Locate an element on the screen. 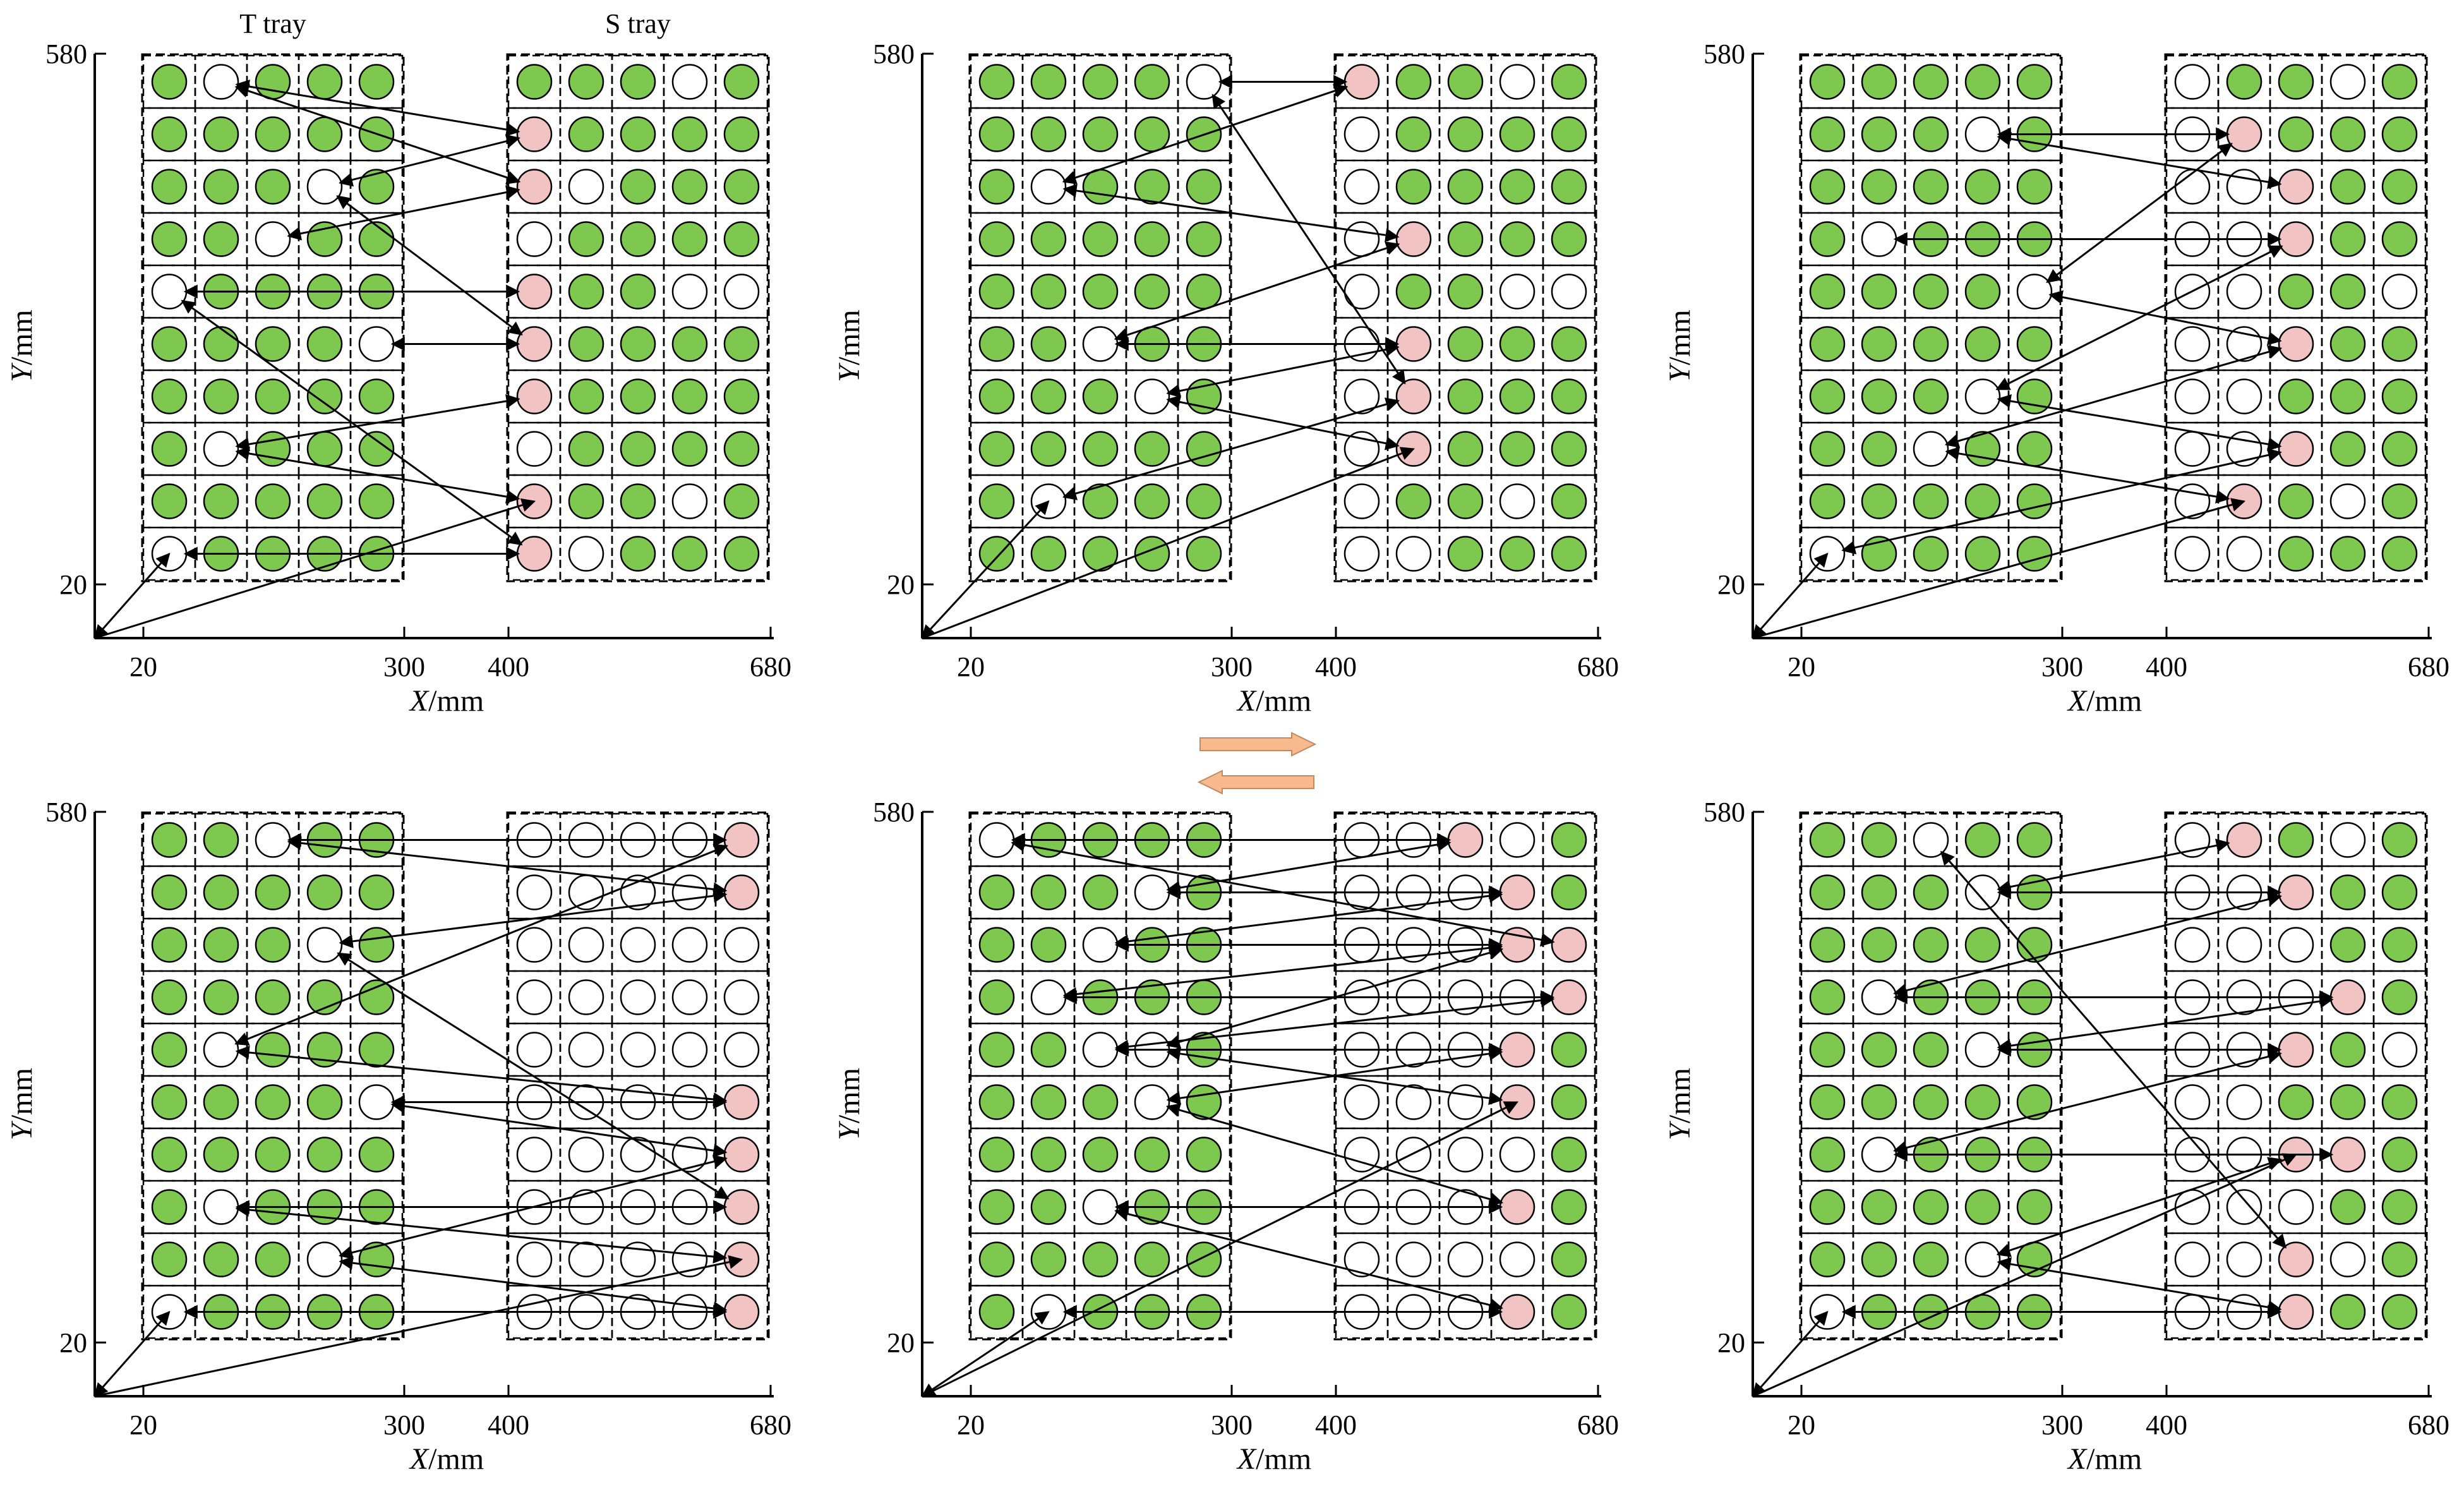 The height and width of the screenshot is (1491, 2464). x-axis-label: X/mm is located at coordinates (446, 701).